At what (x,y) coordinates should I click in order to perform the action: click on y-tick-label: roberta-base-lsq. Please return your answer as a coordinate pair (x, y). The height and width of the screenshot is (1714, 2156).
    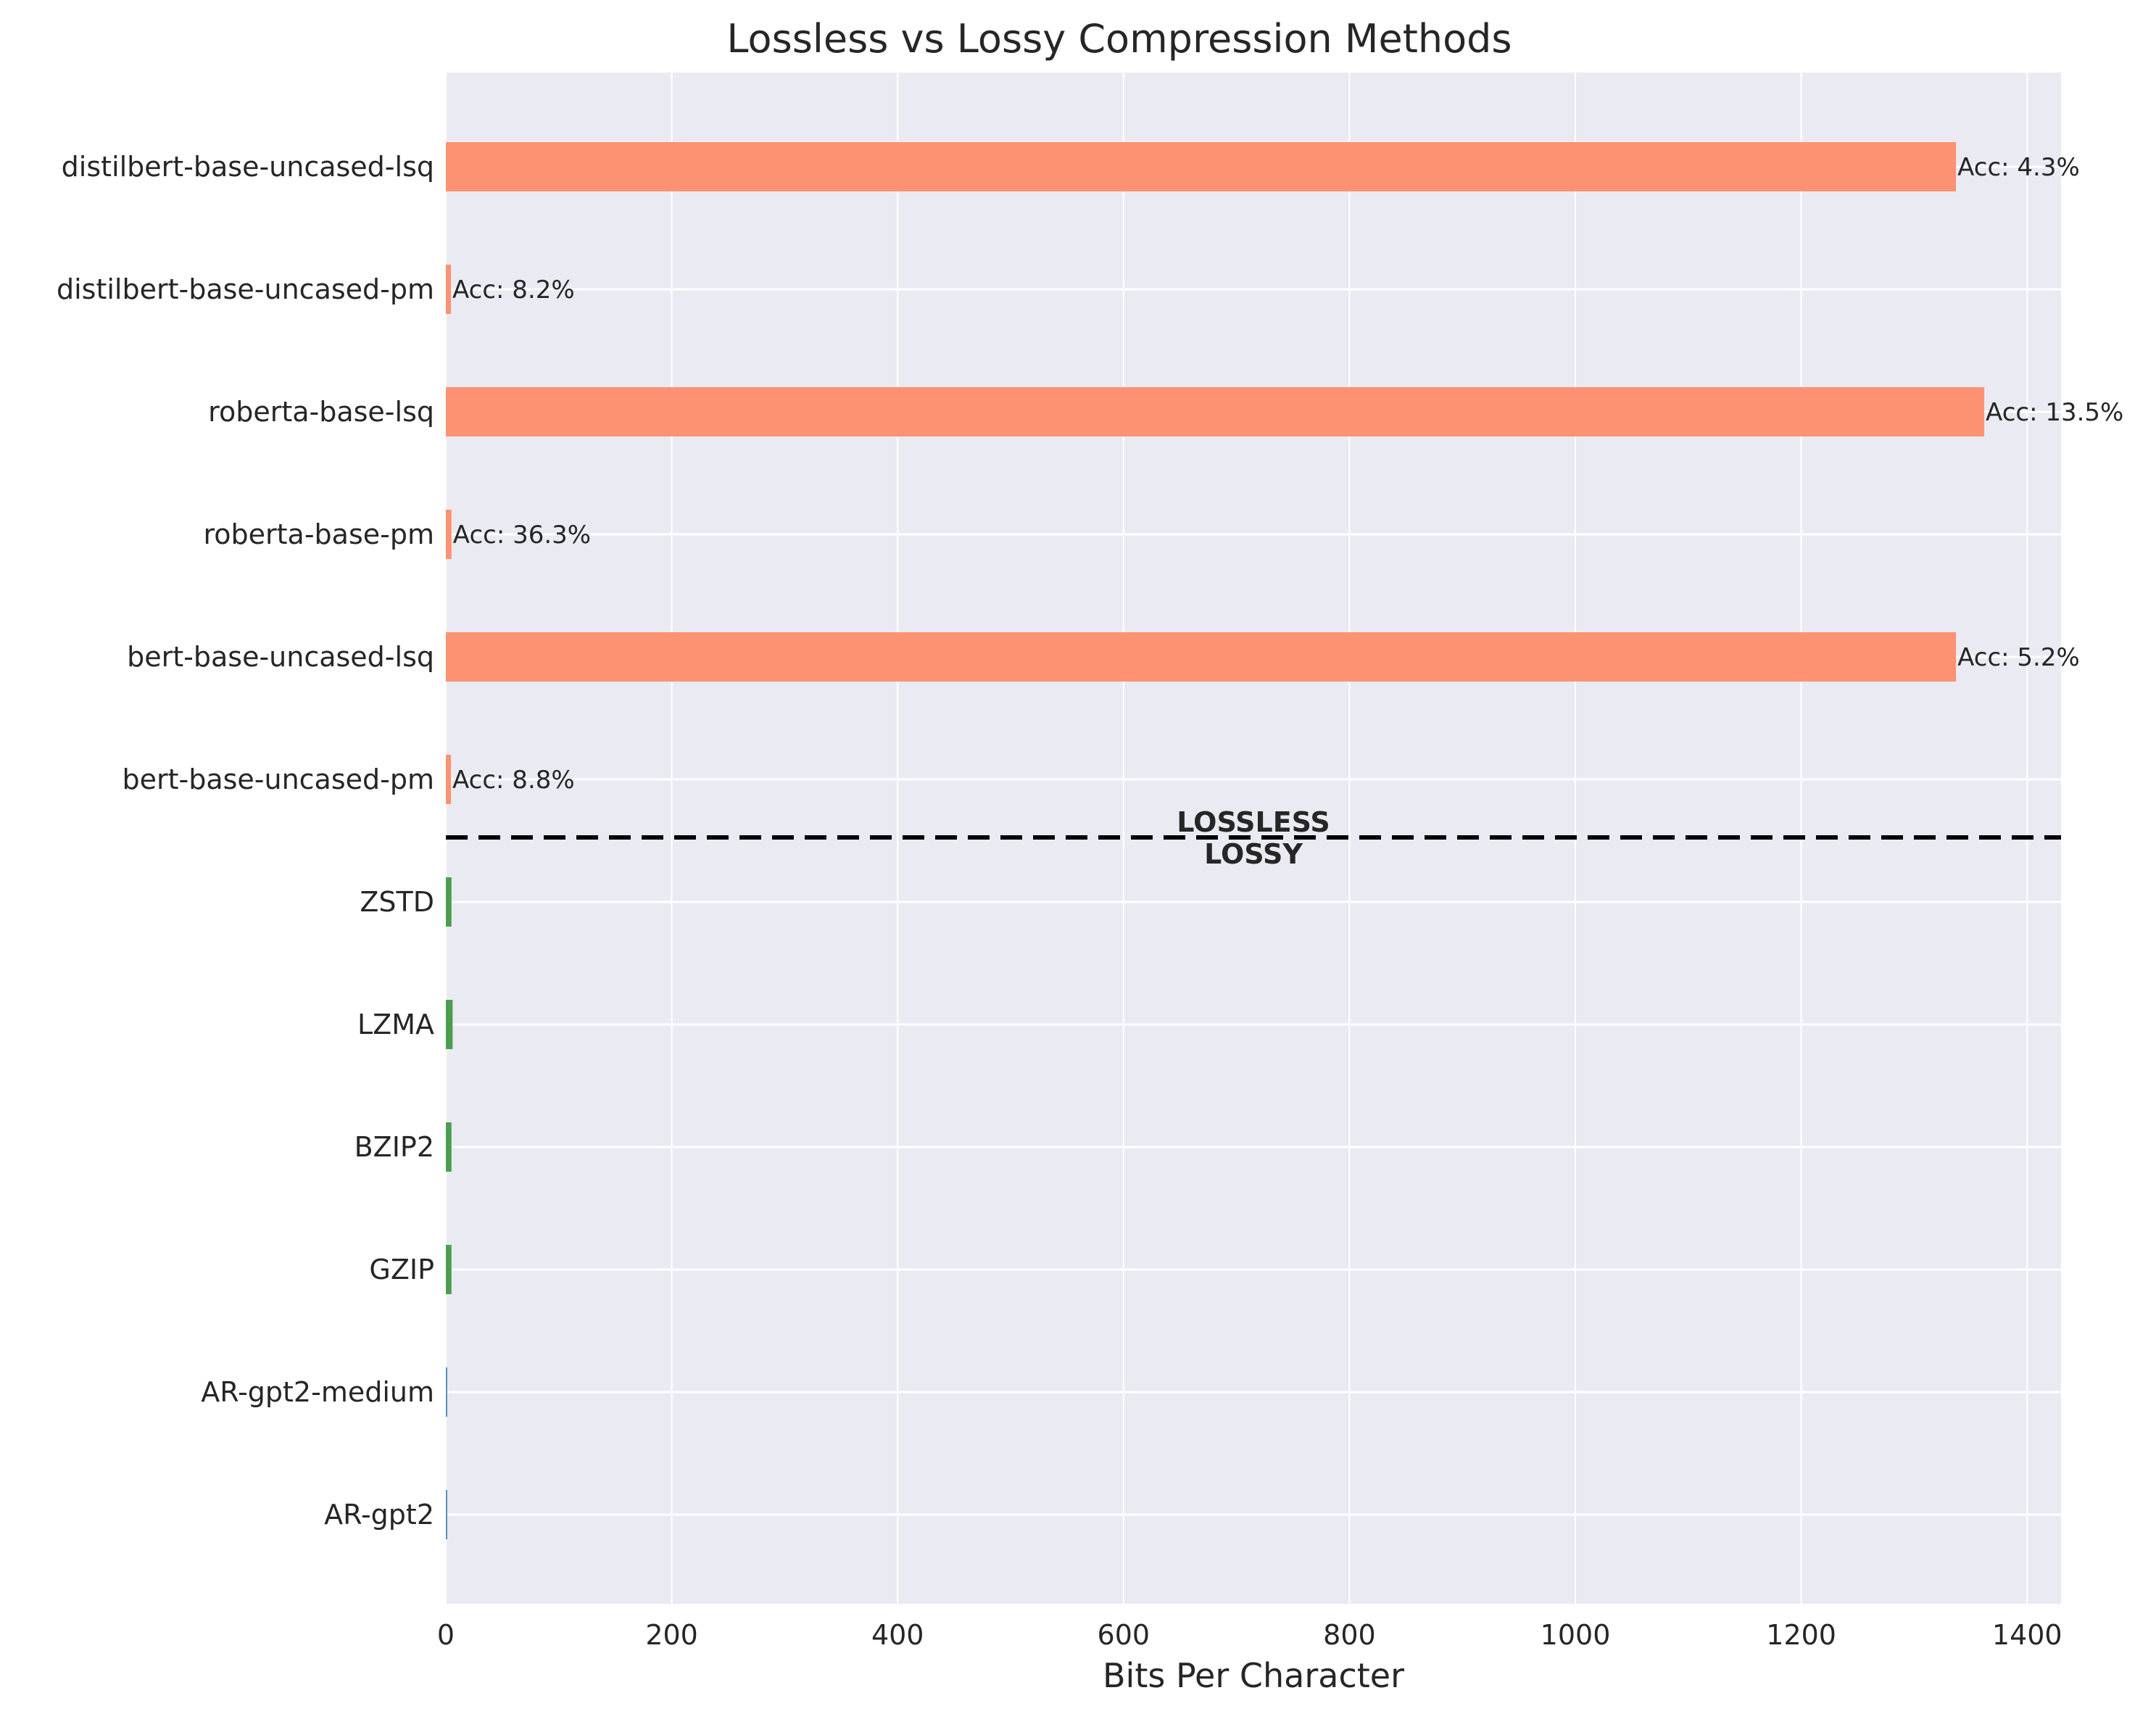
    Looking at the image, I should click on (321, 412).